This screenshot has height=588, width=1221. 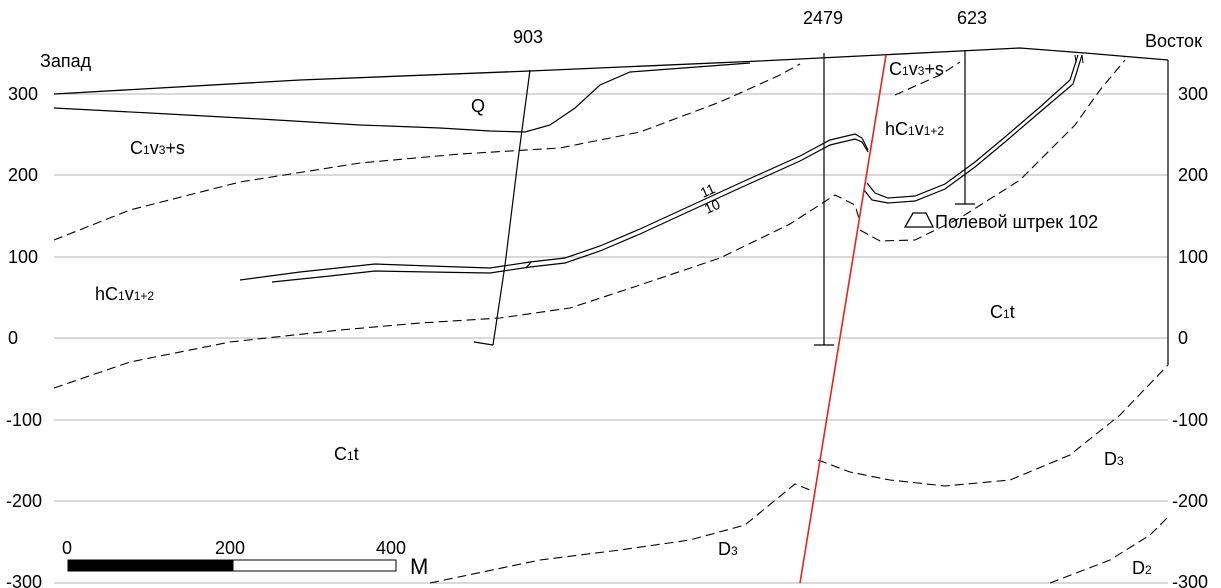 I want to click on left-tick: 100, so click(x=23, y=257).